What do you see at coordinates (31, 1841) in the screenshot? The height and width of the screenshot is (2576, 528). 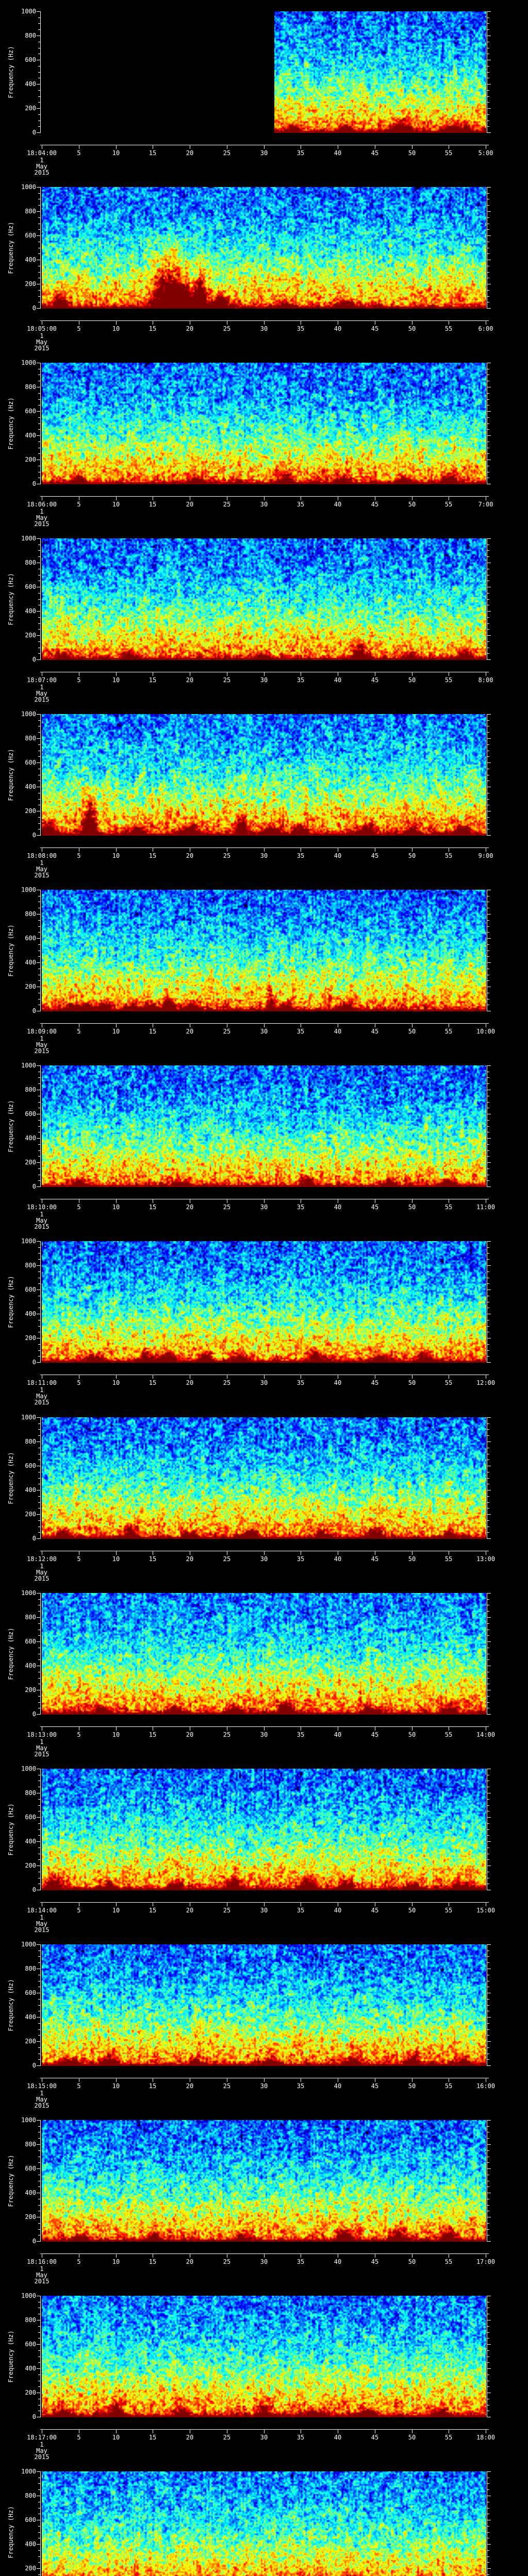 I see `y-tick-label-400: 400` at bounding box center [31, 1841].